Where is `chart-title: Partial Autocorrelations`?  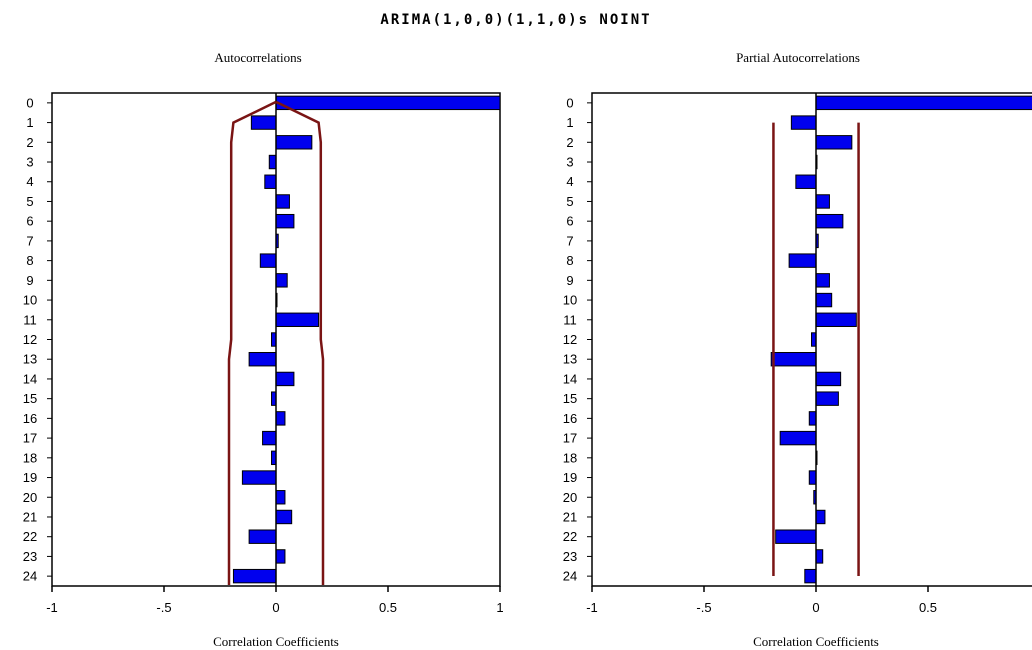 chart-title: Partial Autocorrelations is located at coordinates (798, 57).